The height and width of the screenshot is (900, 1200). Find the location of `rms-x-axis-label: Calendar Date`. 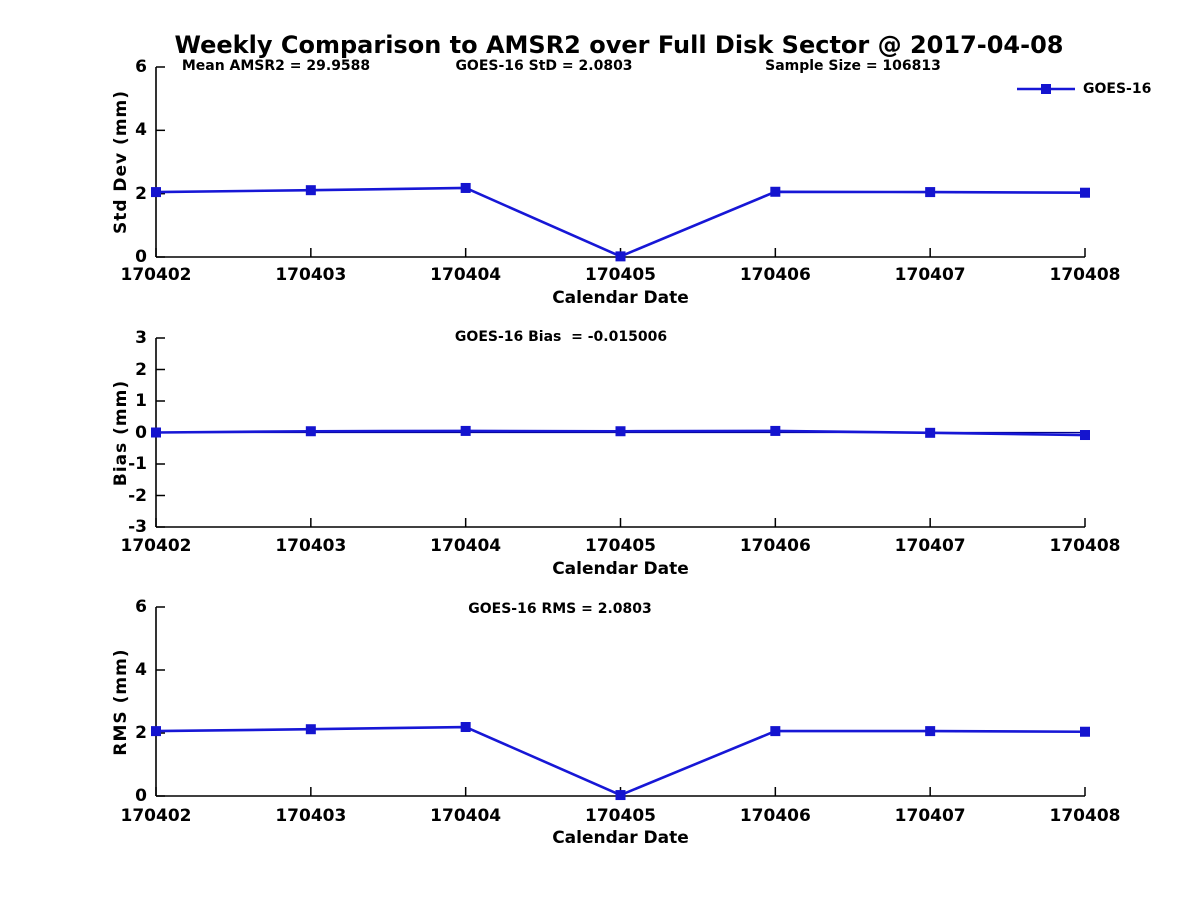

rms-x-axis-label: Calendar Date is located at coordinates (620, 838).